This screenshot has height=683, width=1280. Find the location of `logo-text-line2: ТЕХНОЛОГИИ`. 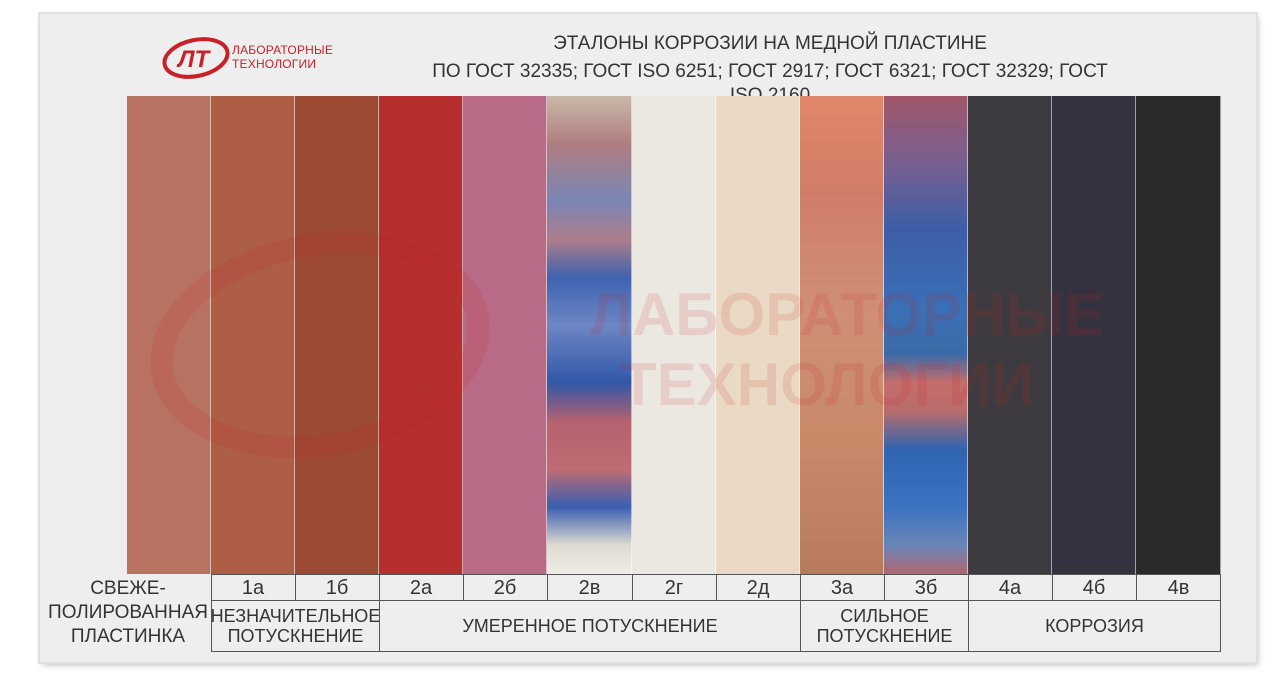

logo-text-line2: ТЕХНОЛОГИИ is located at coordinates (274, 64).